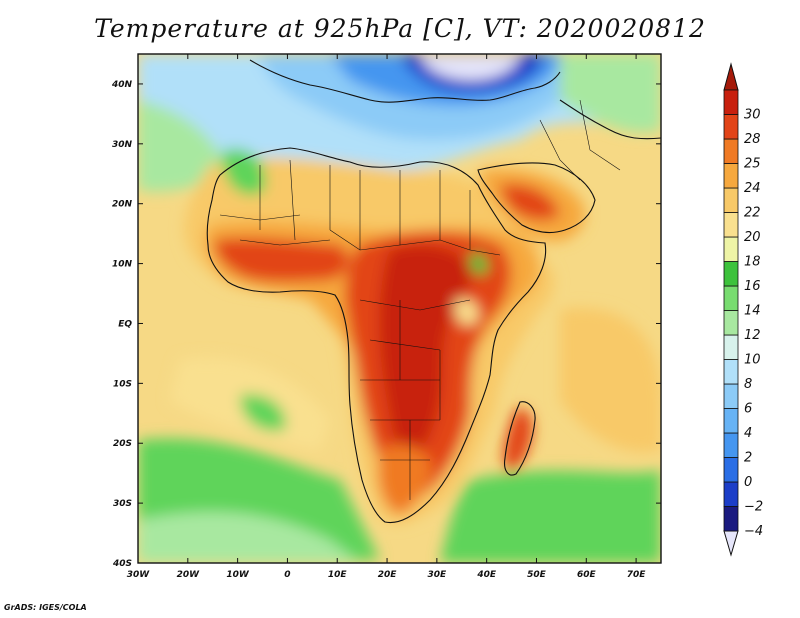 This screenshot has height=618, width=800. What do you see at coordinates (122, 205) in the screenshot?
I see `lat-tick-label: 20N` at bounding box center [122, 205].